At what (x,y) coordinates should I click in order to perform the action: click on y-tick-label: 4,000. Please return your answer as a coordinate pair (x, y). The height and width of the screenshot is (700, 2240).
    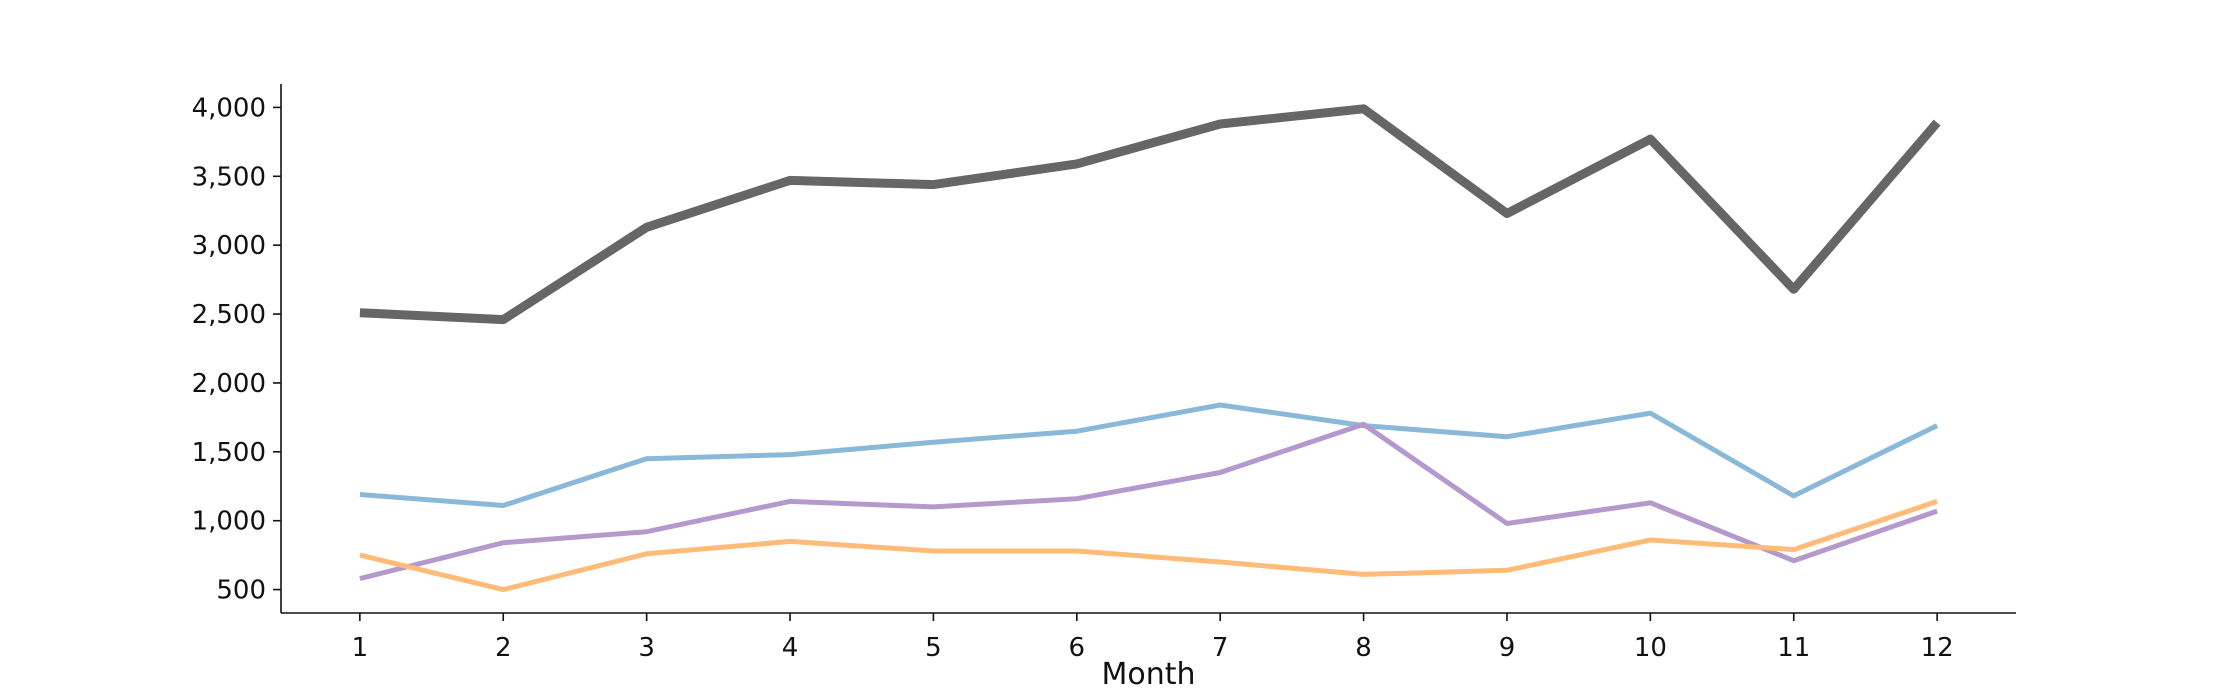
    Looking at the image, I should click on (229, 108).